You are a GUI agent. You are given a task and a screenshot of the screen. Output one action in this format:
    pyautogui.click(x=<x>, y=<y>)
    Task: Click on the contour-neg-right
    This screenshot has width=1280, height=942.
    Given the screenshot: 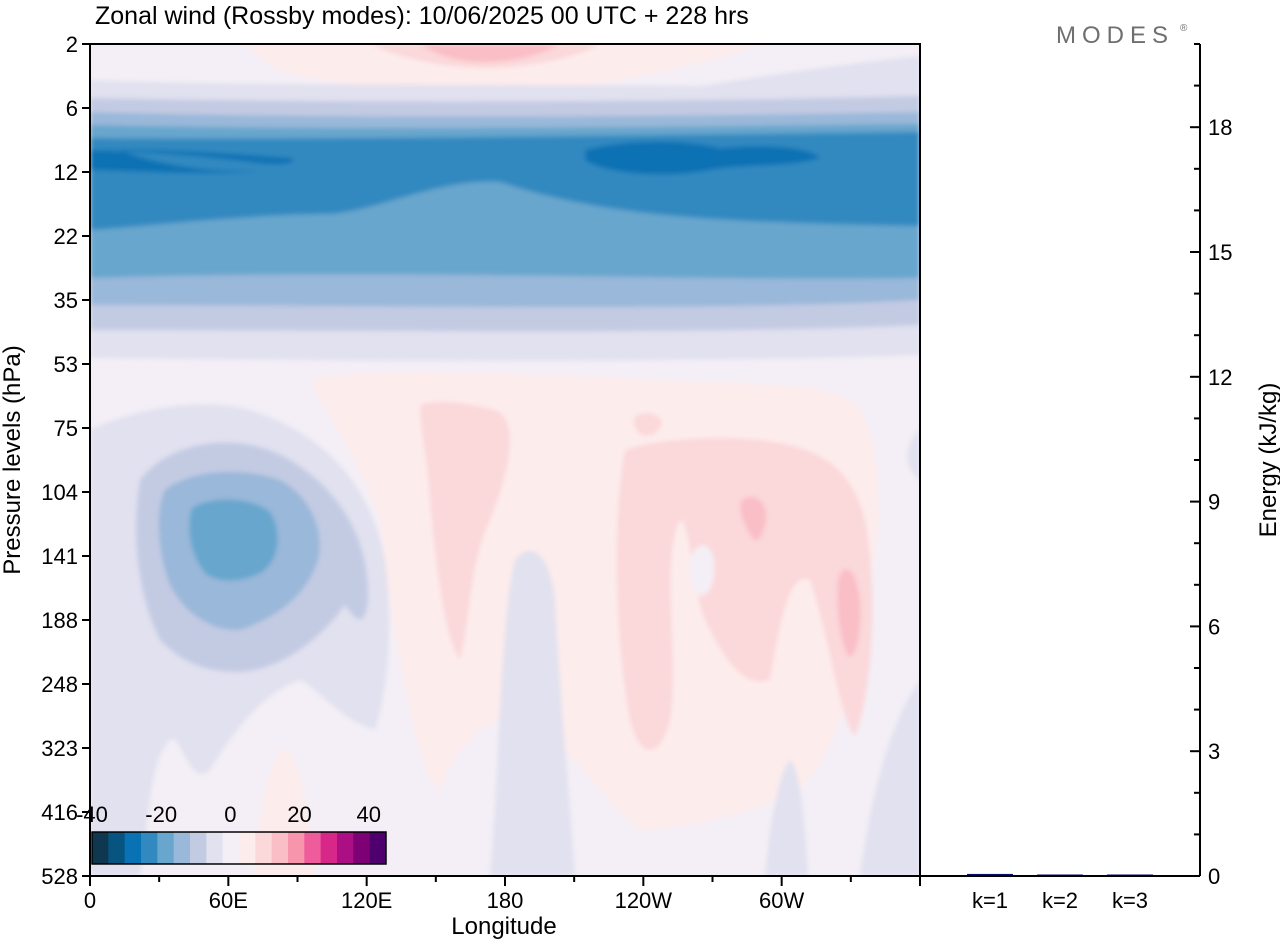 What is the action you would take?
    pyautogui.click(x=913, y=455)
    